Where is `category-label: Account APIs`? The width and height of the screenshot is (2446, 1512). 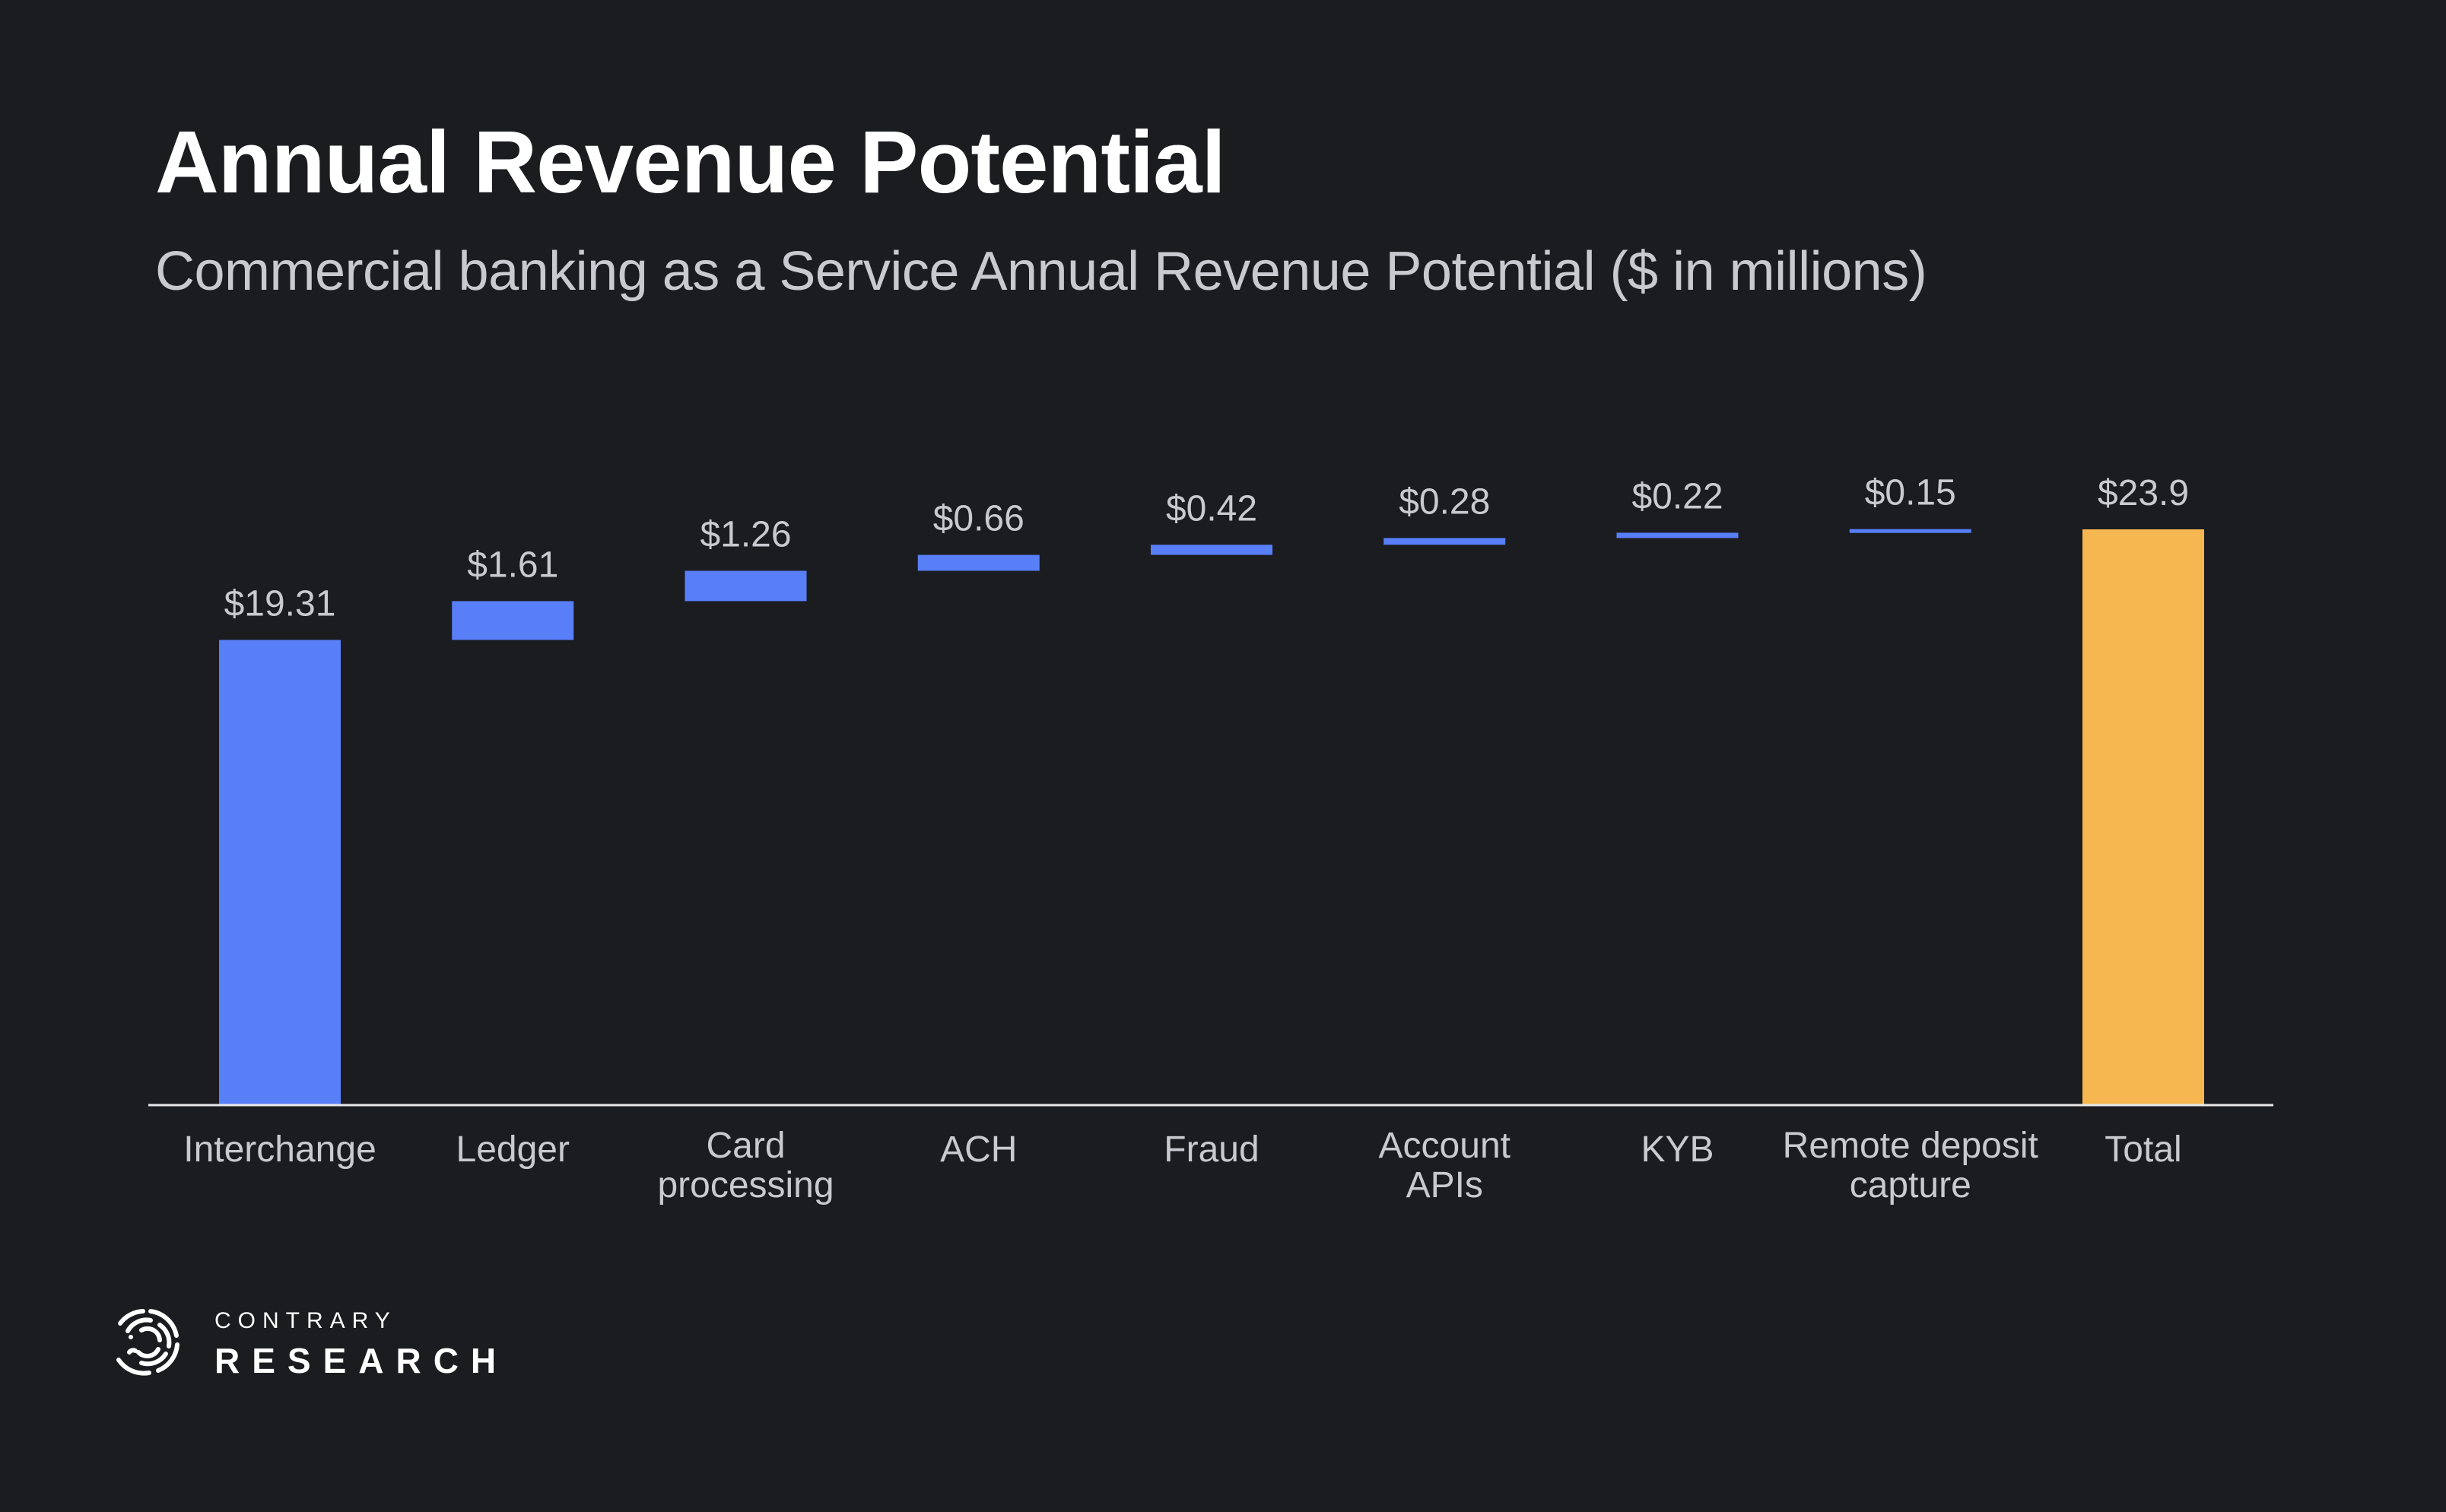 category-label: Account APIs is located at coordinates (1444, 1165).